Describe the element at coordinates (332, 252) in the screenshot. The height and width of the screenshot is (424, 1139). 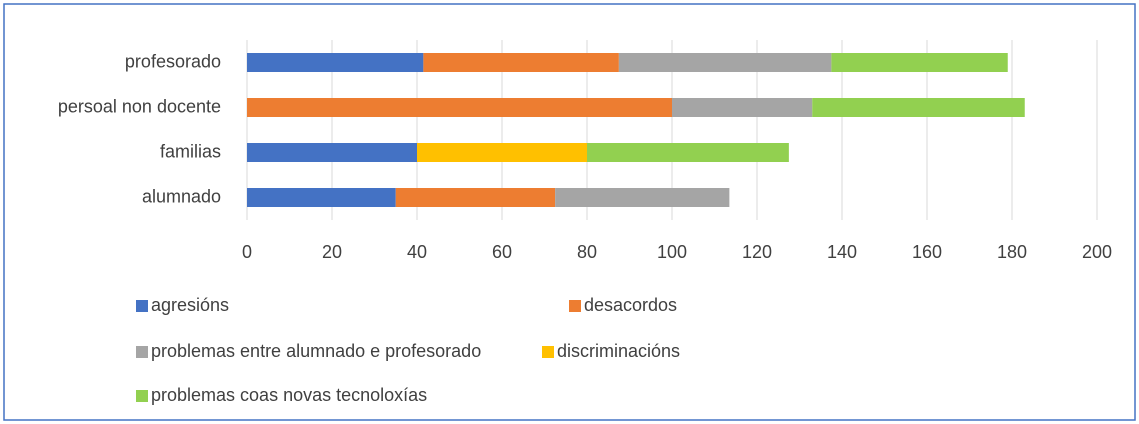
I see `x-tick-label: 20` at that location.